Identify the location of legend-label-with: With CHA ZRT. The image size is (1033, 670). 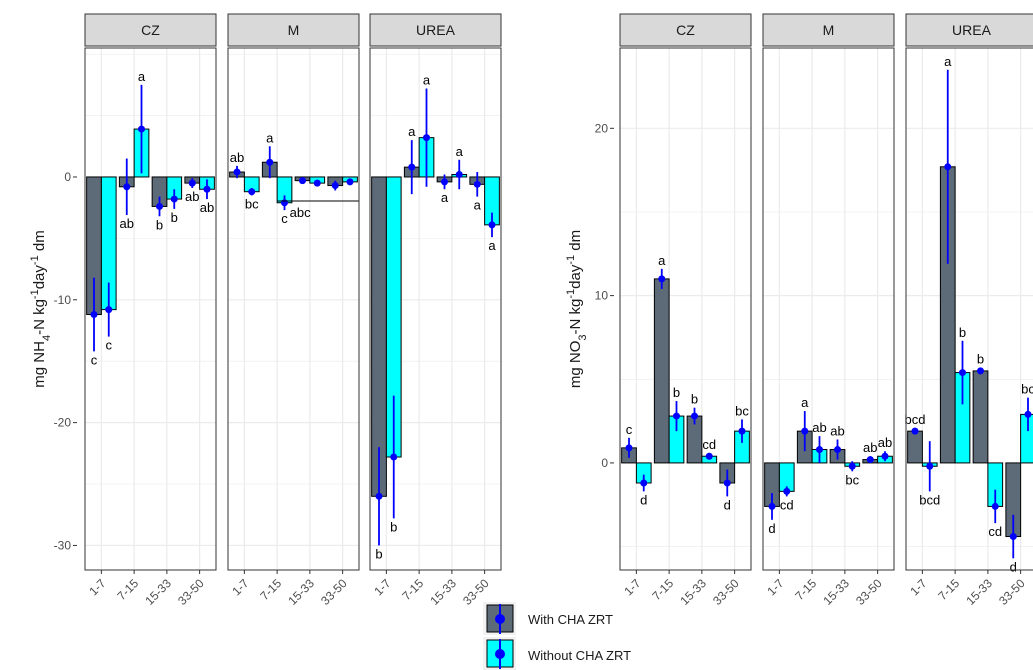
(570, 619).